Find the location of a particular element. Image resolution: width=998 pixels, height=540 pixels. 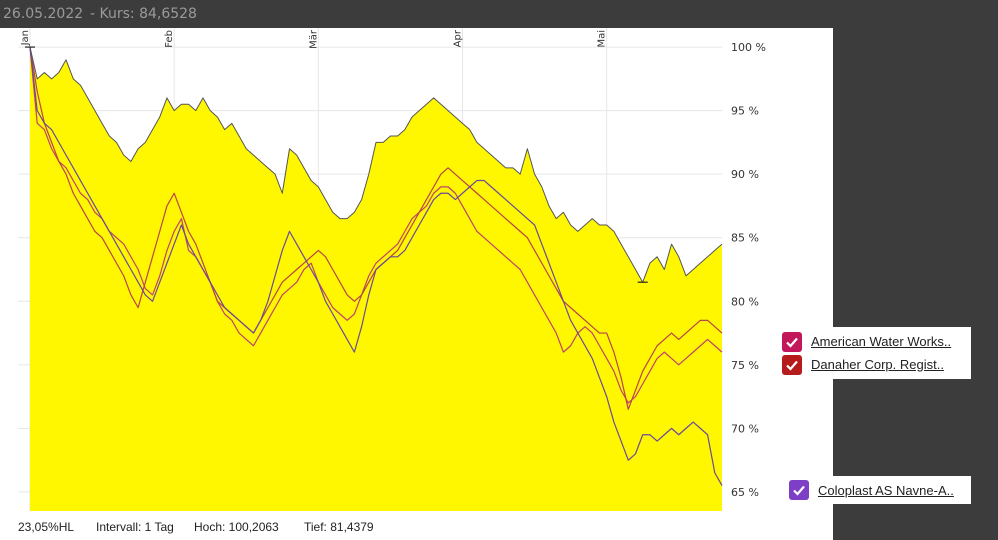

legend-label-coloplast: Coloplast AS Navne-A.. is located at coordinates (886, 490).